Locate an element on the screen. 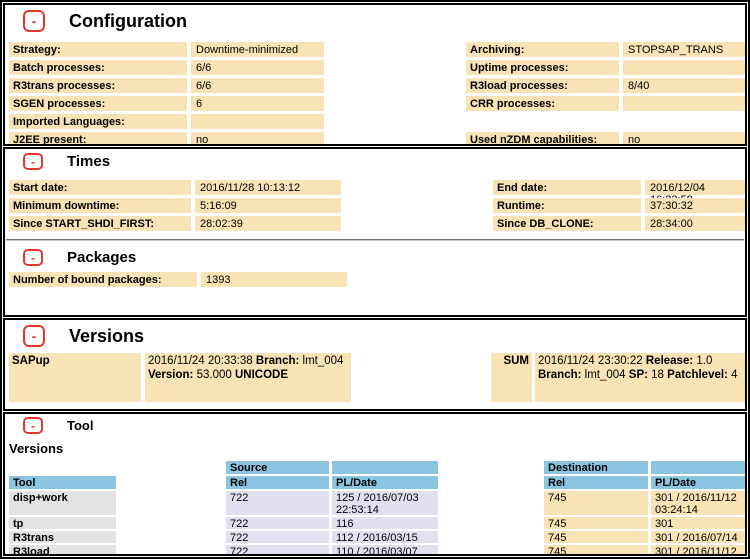  packages-value: 1393 is located at coordinates (274, 279).